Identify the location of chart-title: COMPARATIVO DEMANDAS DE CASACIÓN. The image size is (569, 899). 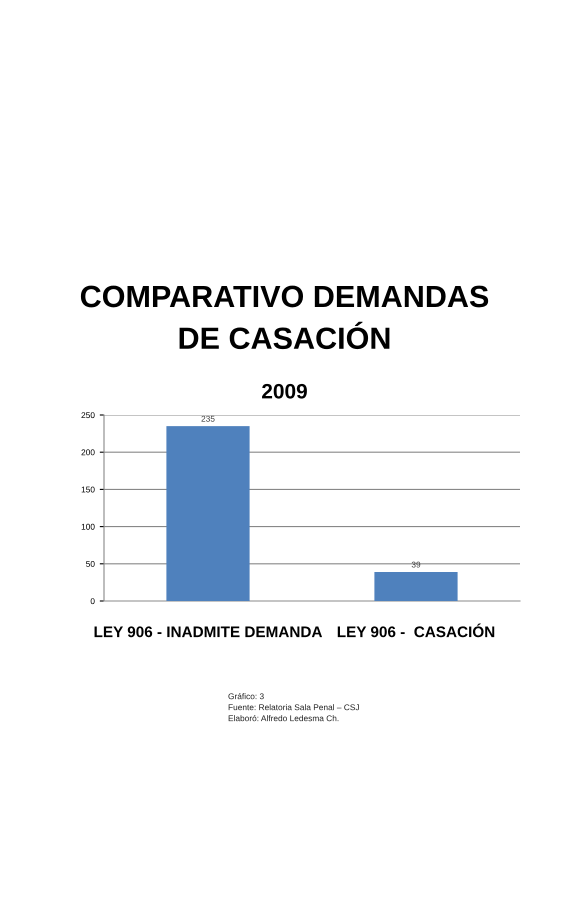
(284, 318).